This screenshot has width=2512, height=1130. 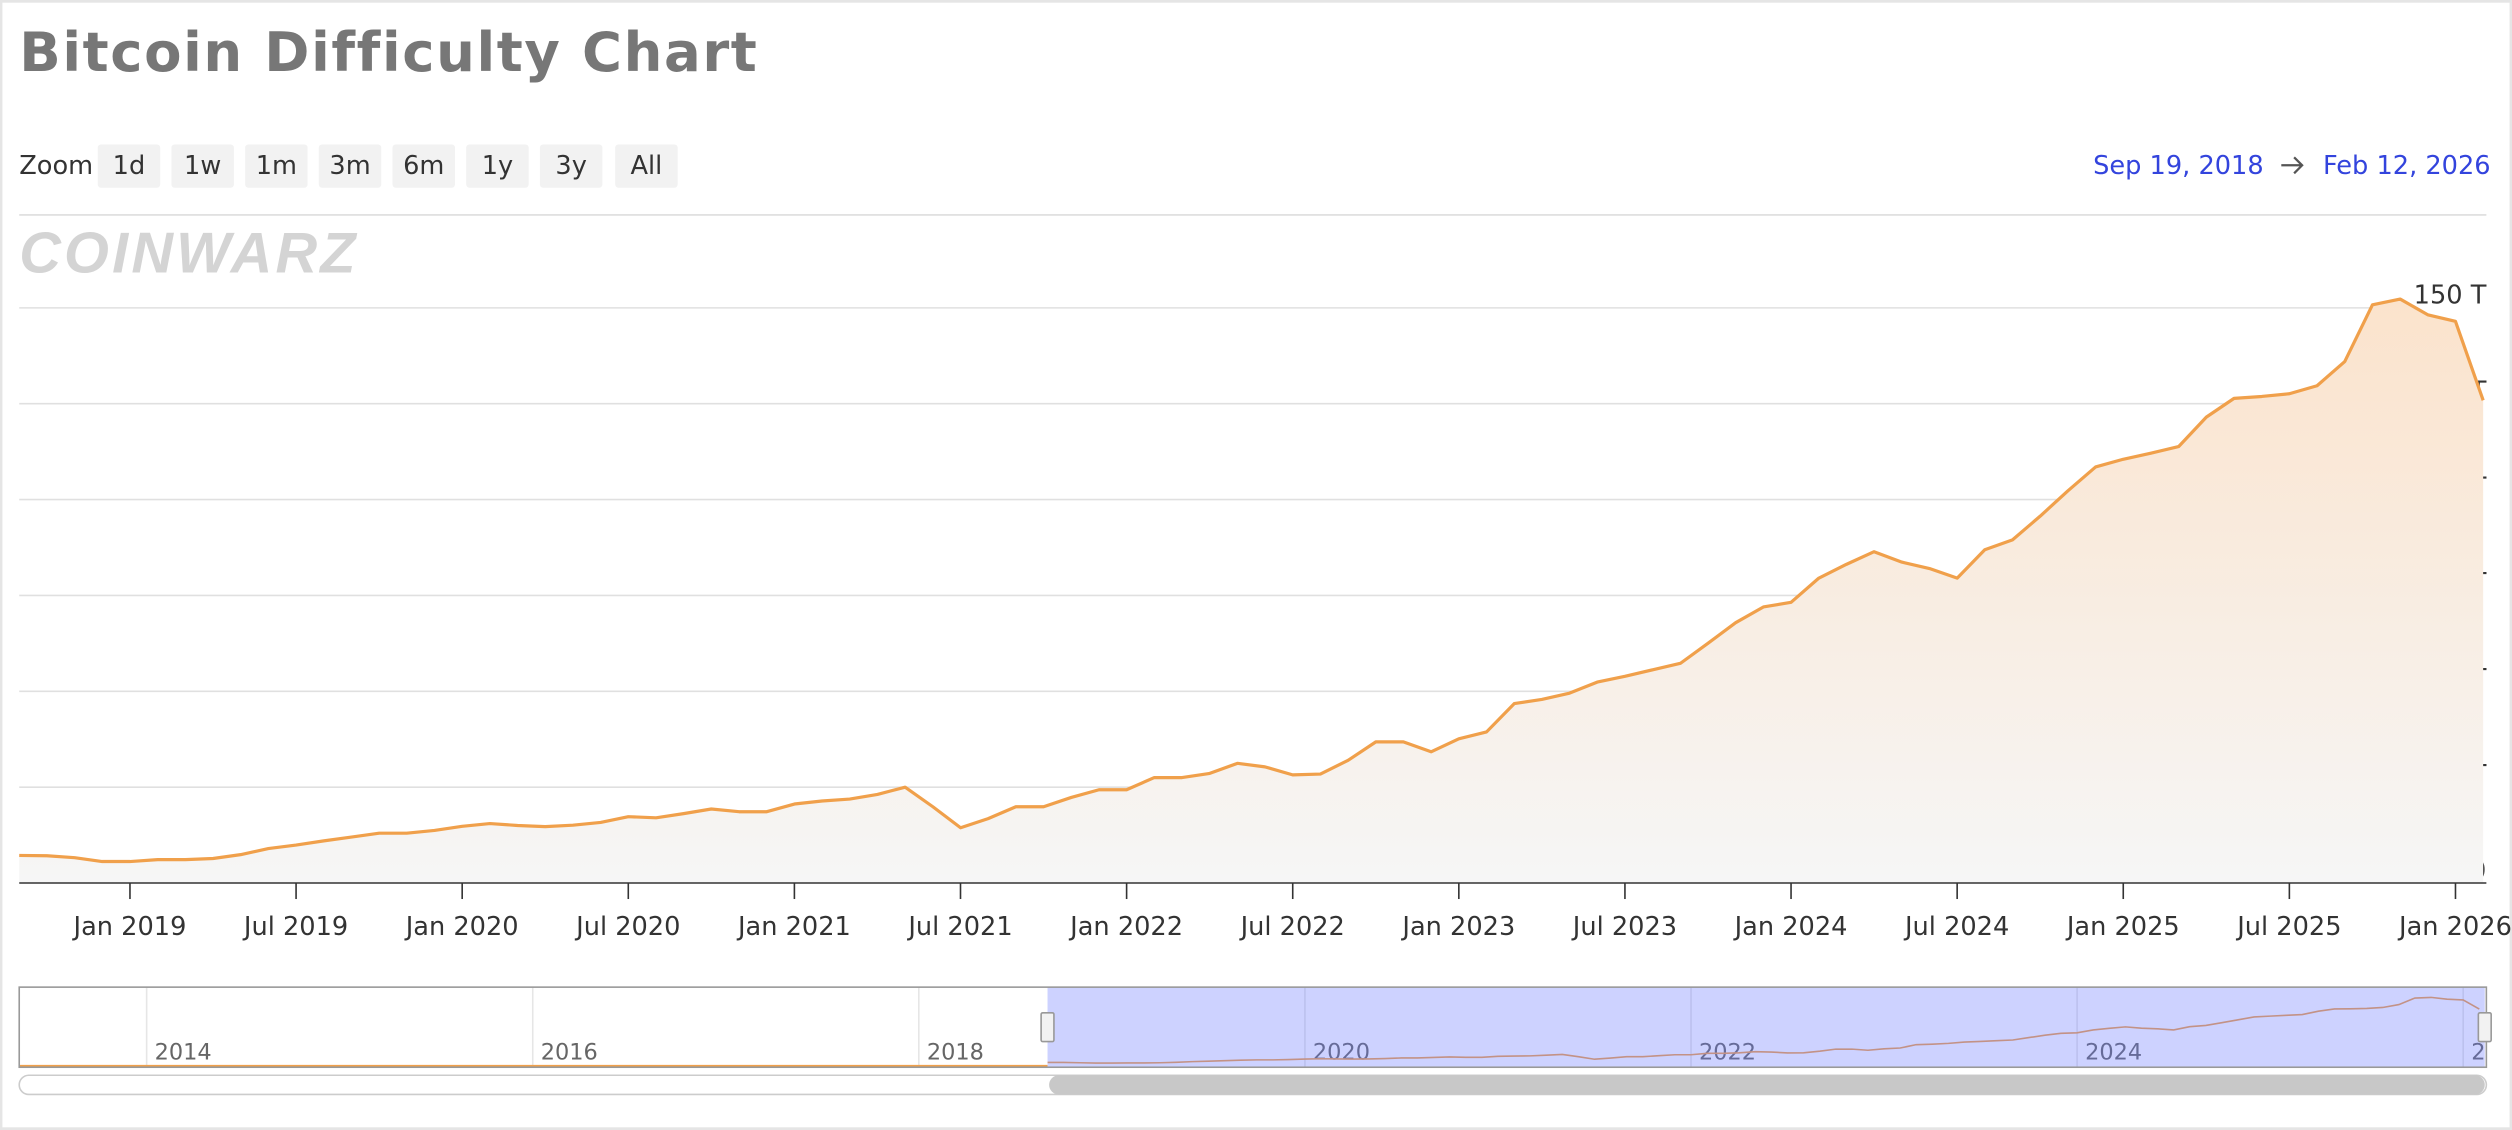 I want to click on zoom-button-label: 6m, so click(x=423, y=166).